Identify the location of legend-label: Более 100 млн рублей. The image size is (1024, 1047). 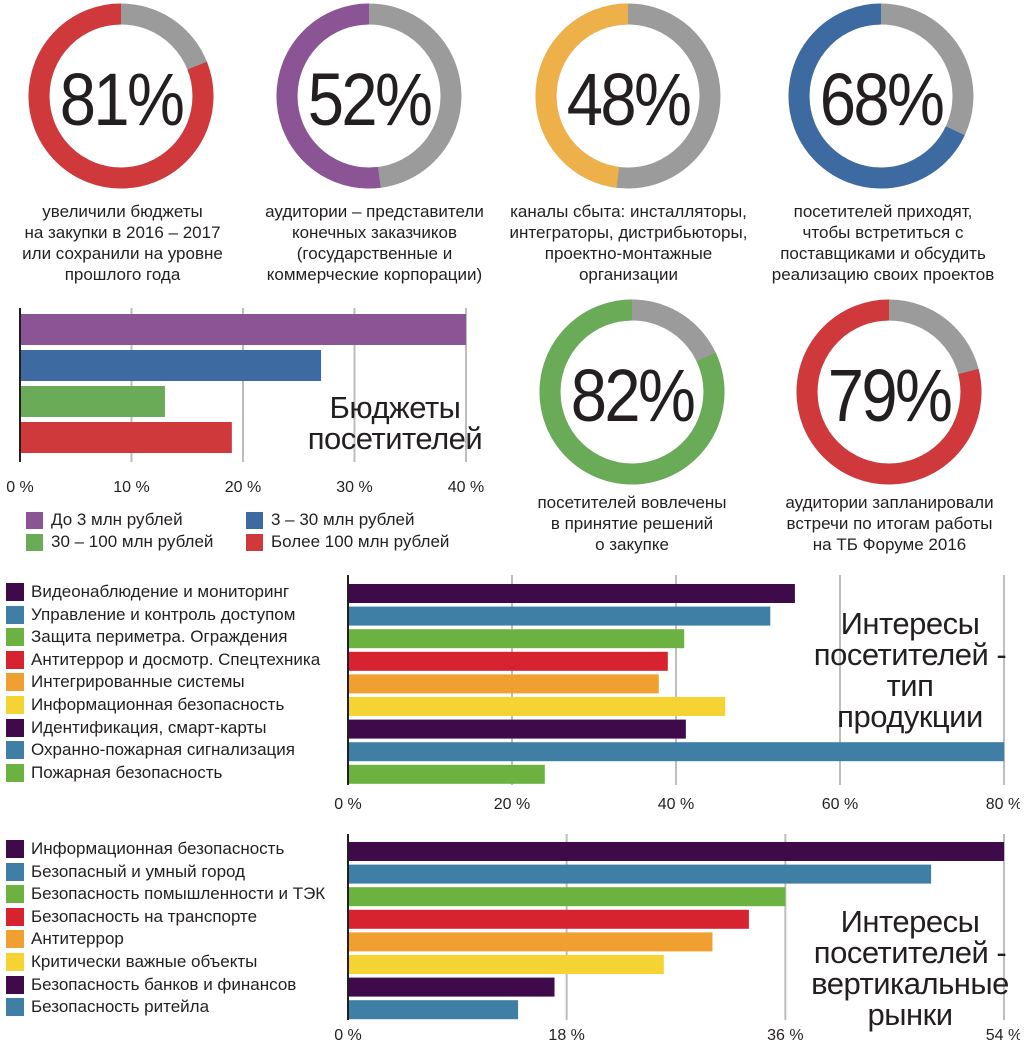
(360, 541).